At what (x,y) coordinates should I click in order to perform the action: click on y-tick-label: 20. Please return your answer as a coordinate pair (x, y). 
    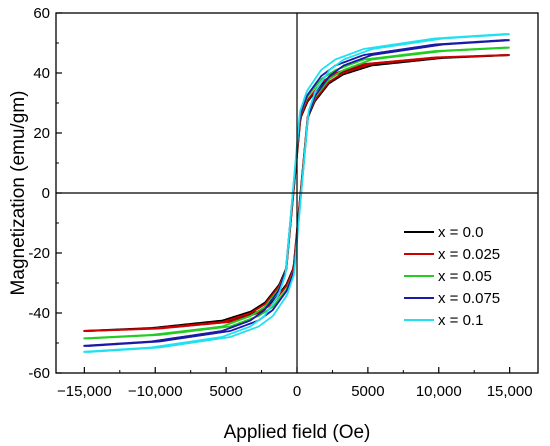
    Looking at the image, I should click on (41, 133).